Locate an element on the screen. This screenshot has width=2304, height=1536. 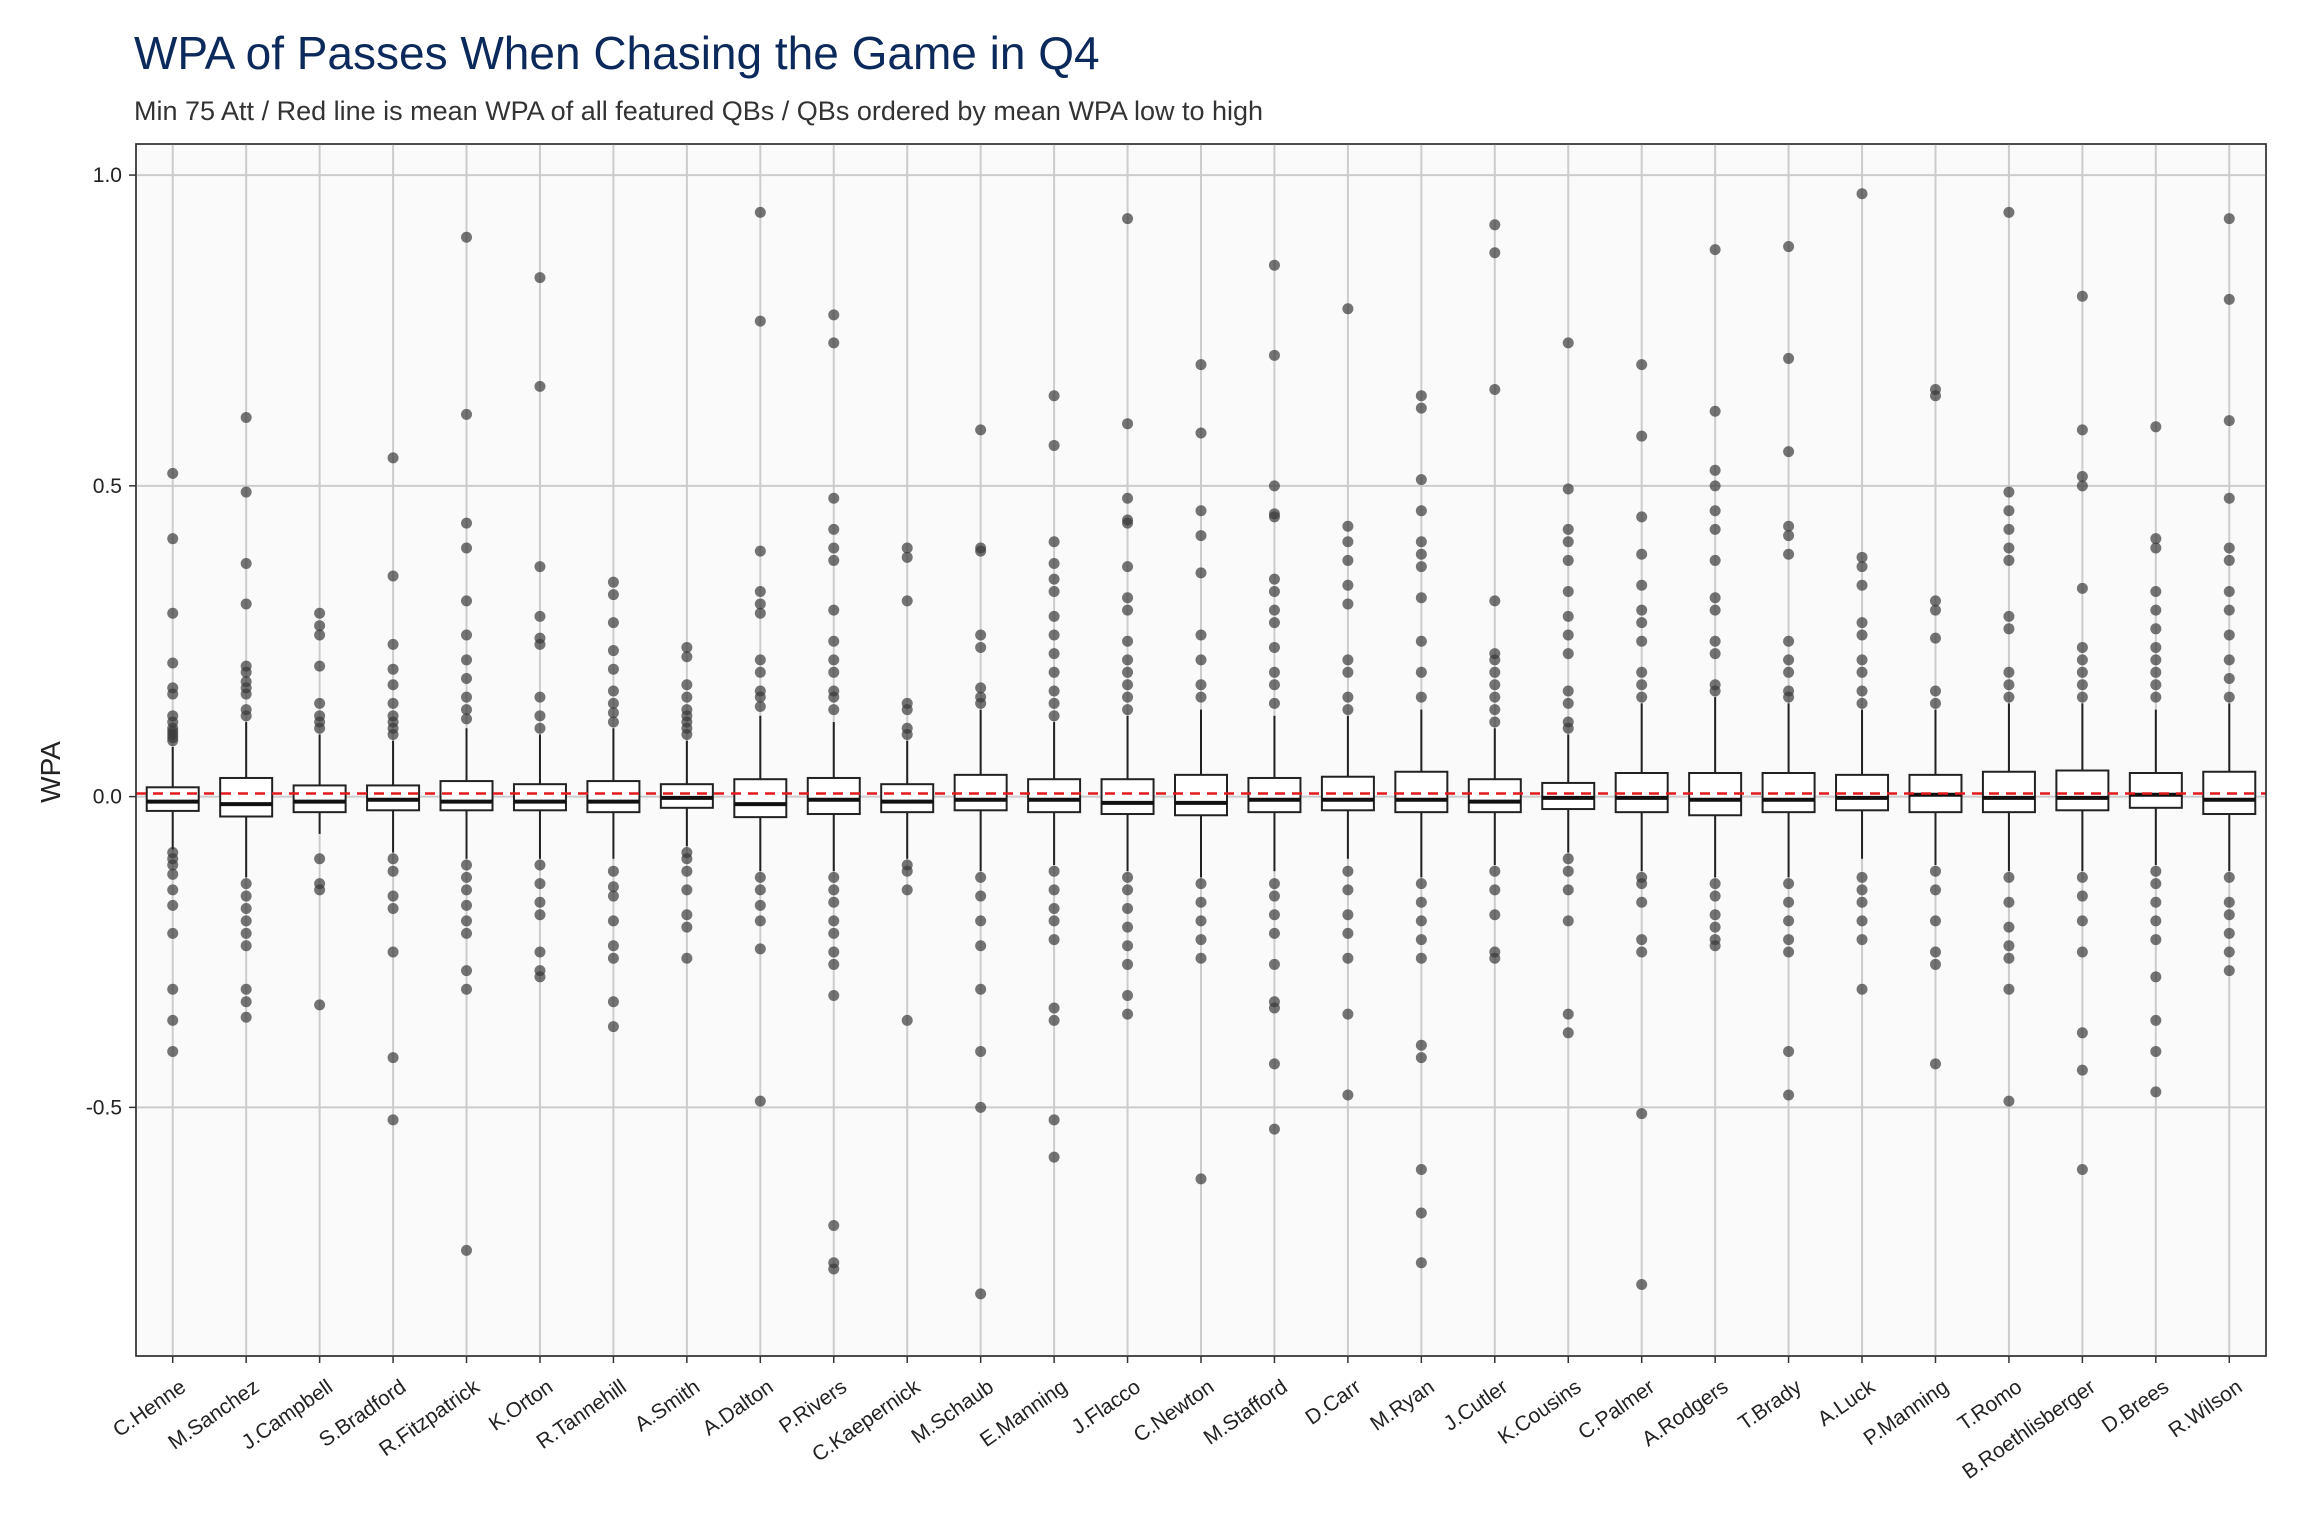
y-tick-label: 0.0 is located at coordinates (107, 797).